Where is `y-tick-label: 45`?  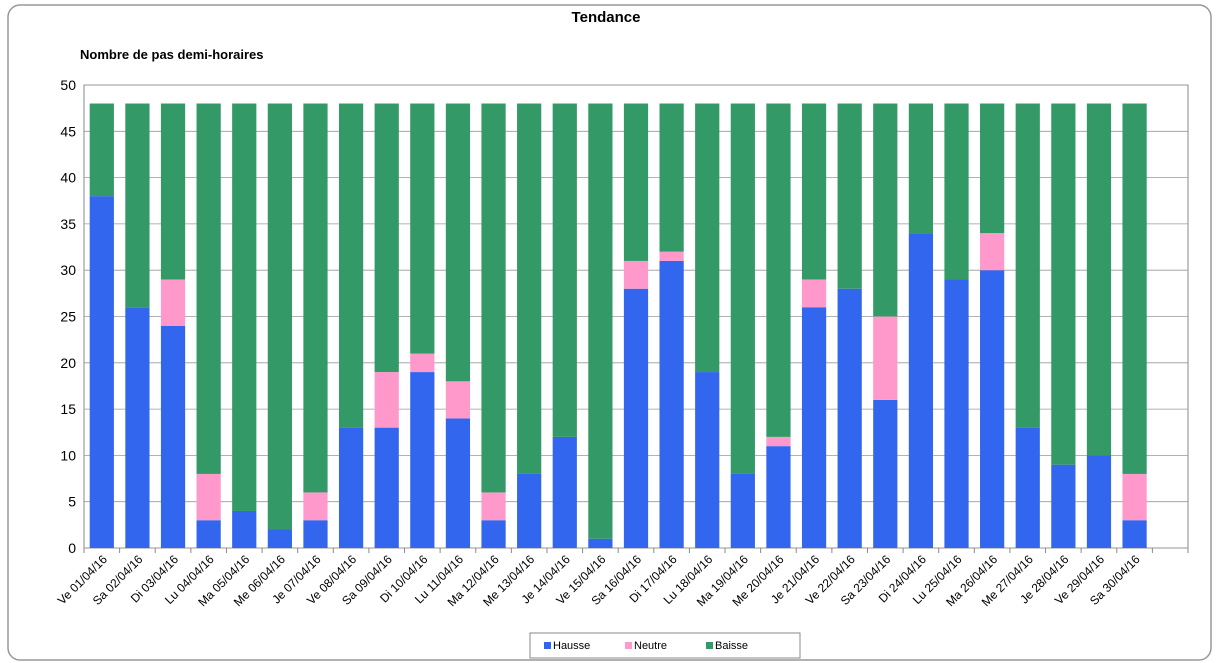
y-tick-label: 45 is located at coordinates (68, 131).